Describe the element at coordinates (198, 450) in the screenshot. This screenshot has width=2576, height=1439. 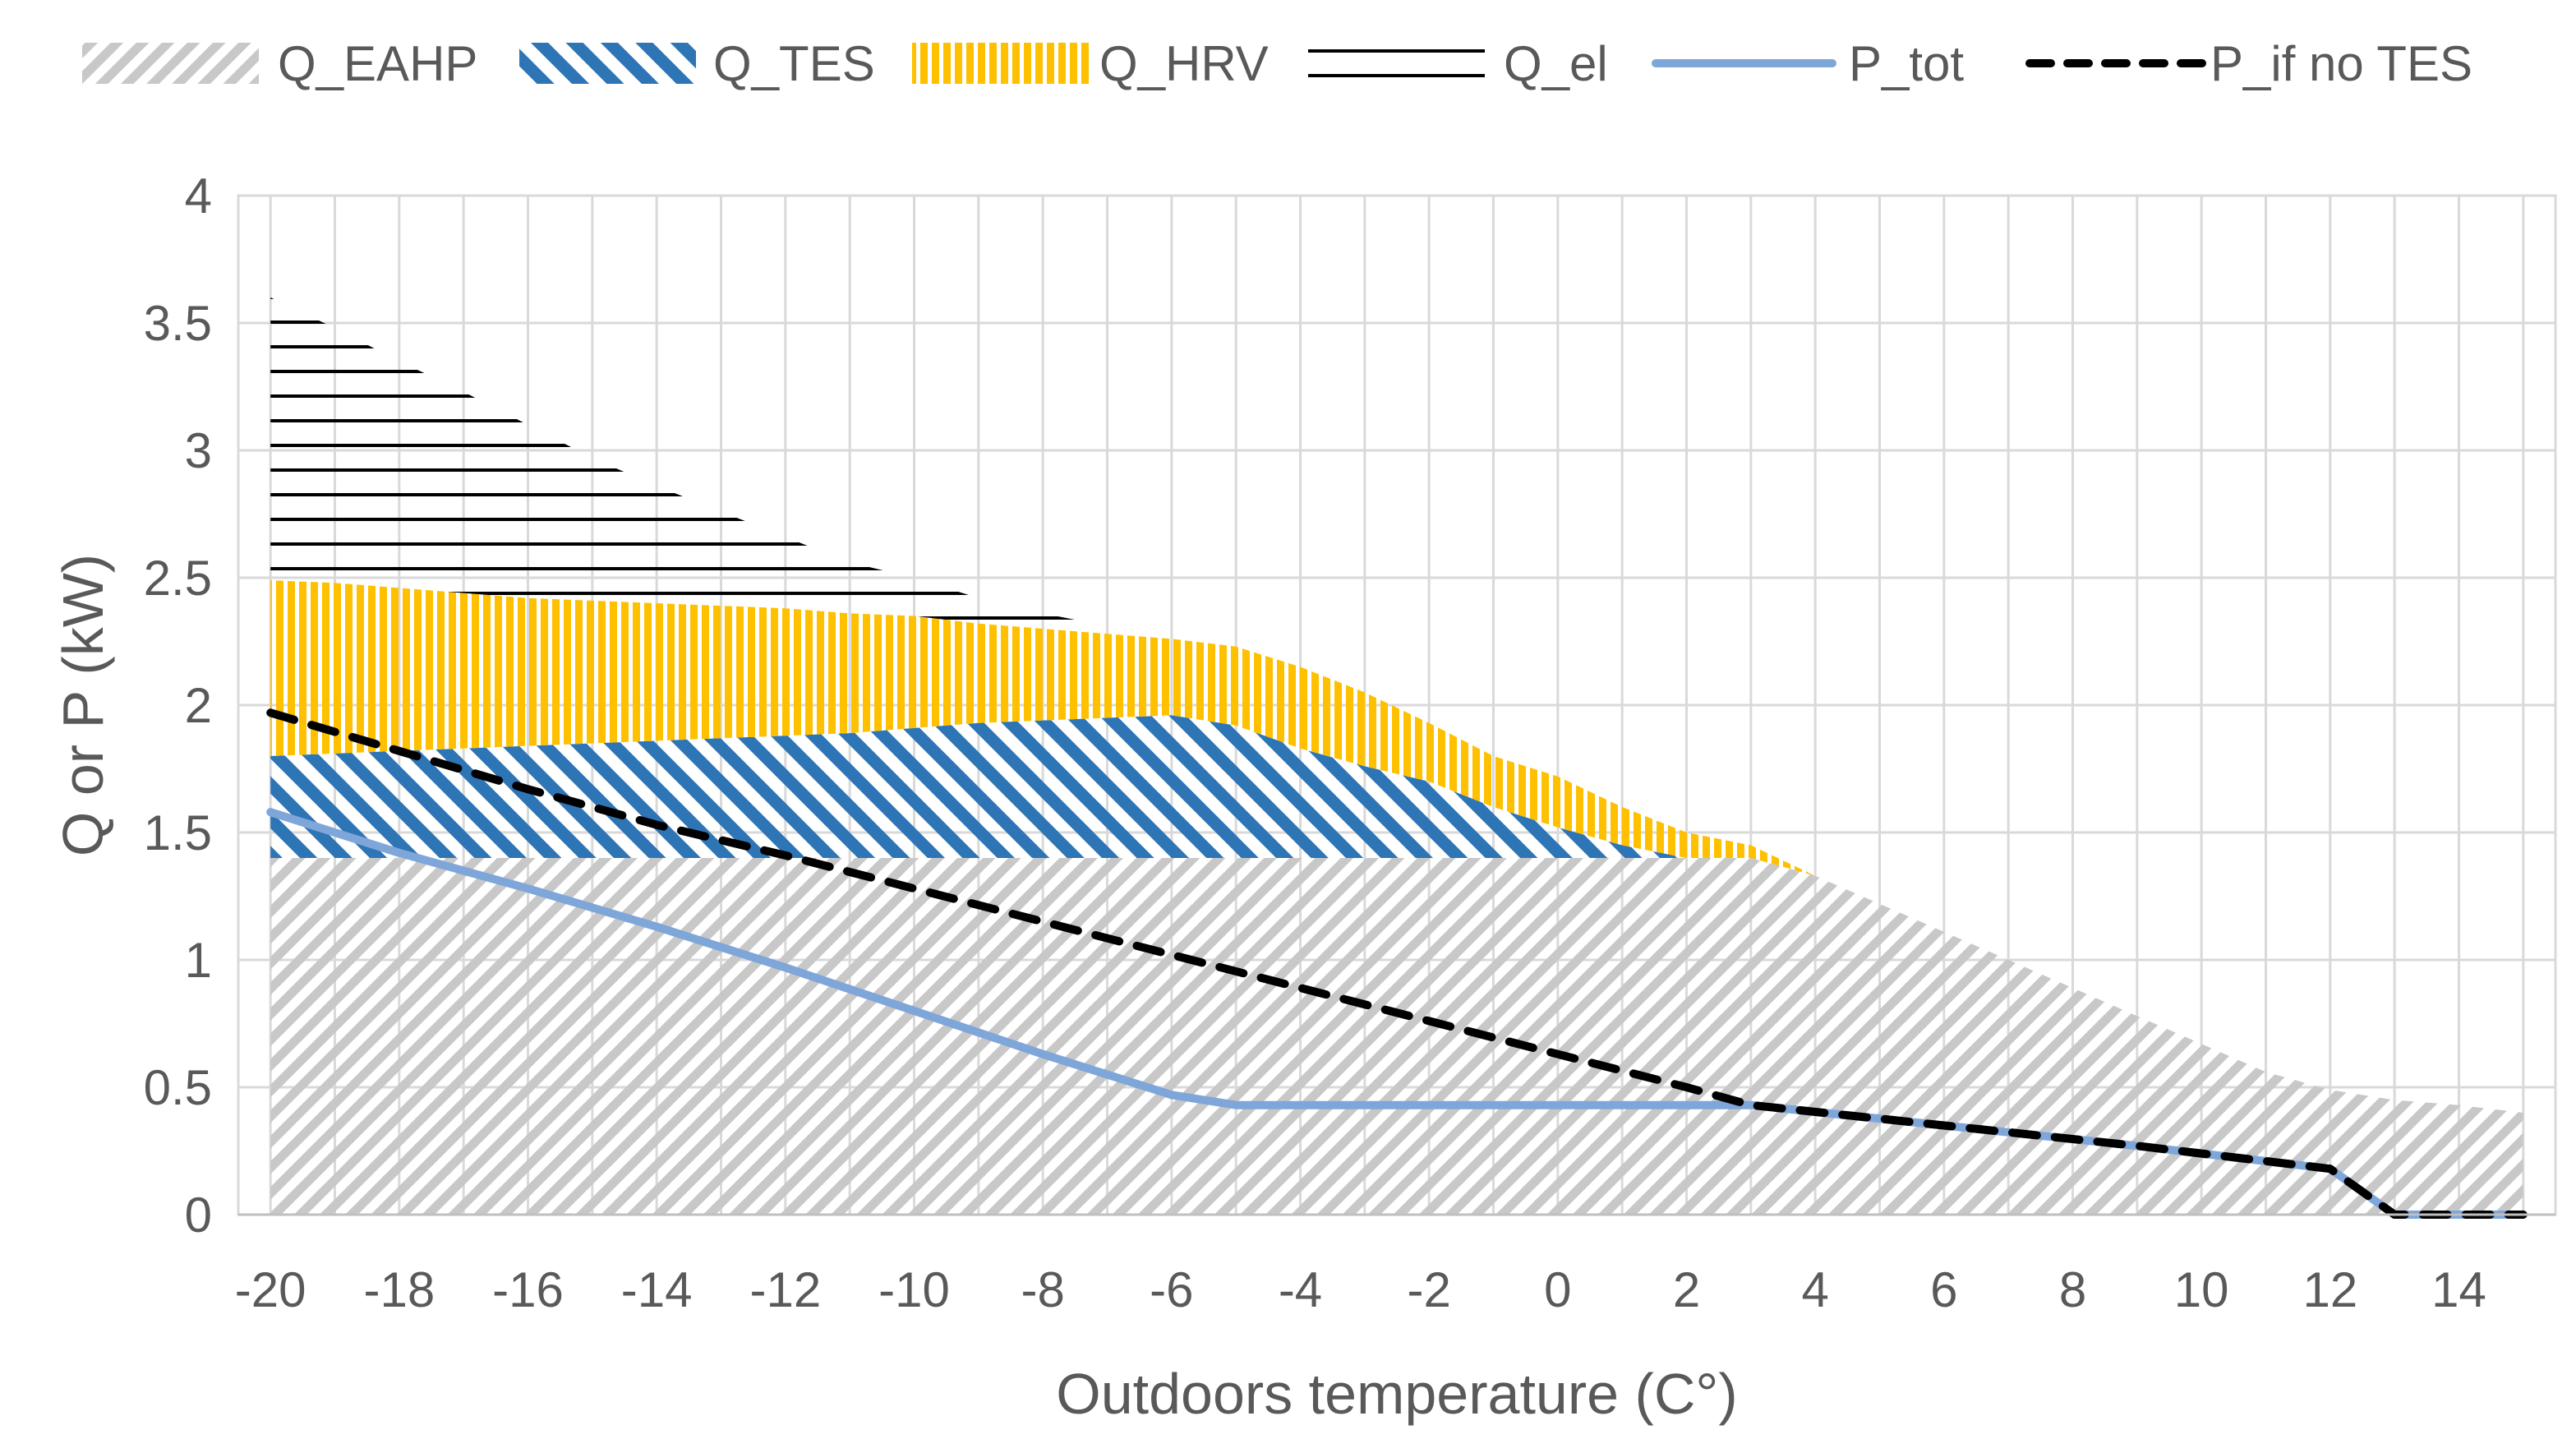
I see `y-tick-label: 3` at that location.